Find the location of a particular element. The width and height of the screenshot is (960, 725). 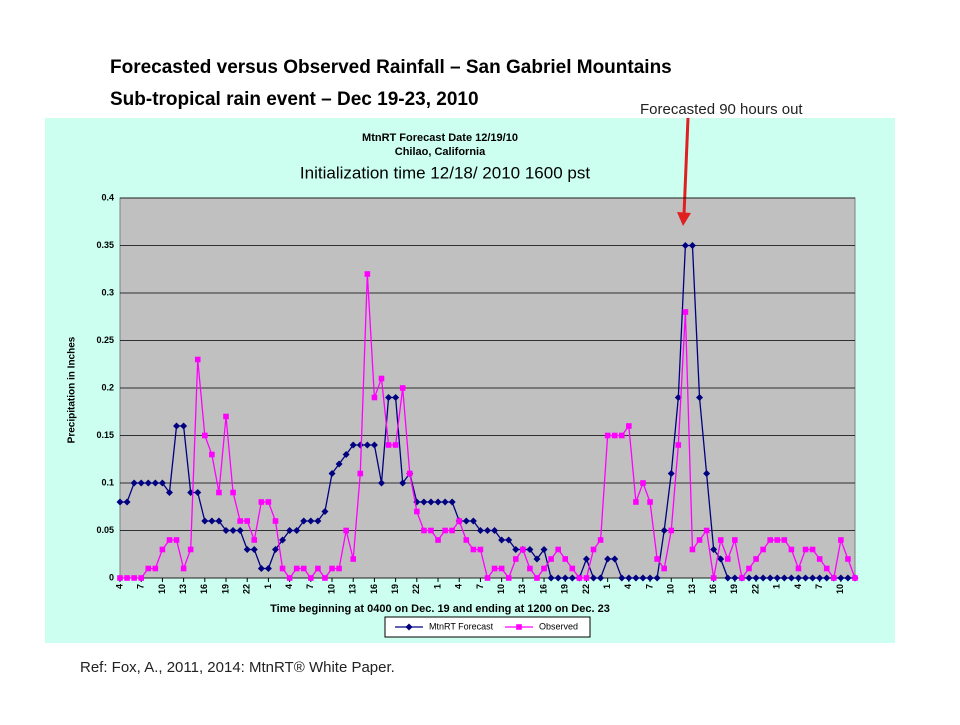

y-tick-label: 0.15 is located at coordinates (105, 435).